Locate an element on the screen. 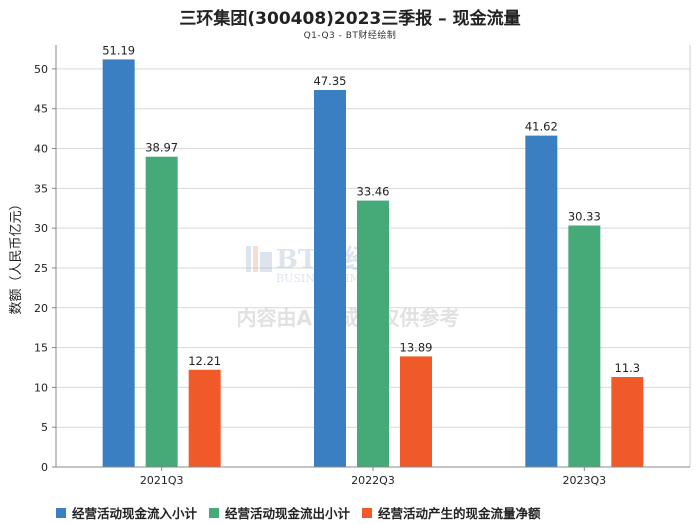 Image resolution: width=700 pixels, height=524 pixels. y-tick-label: 40 is located at coordinates (41, 149).